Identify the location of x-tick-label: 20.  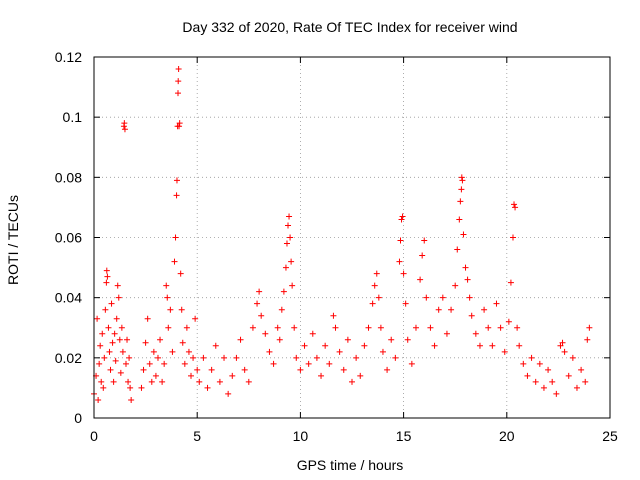
(507, 436).